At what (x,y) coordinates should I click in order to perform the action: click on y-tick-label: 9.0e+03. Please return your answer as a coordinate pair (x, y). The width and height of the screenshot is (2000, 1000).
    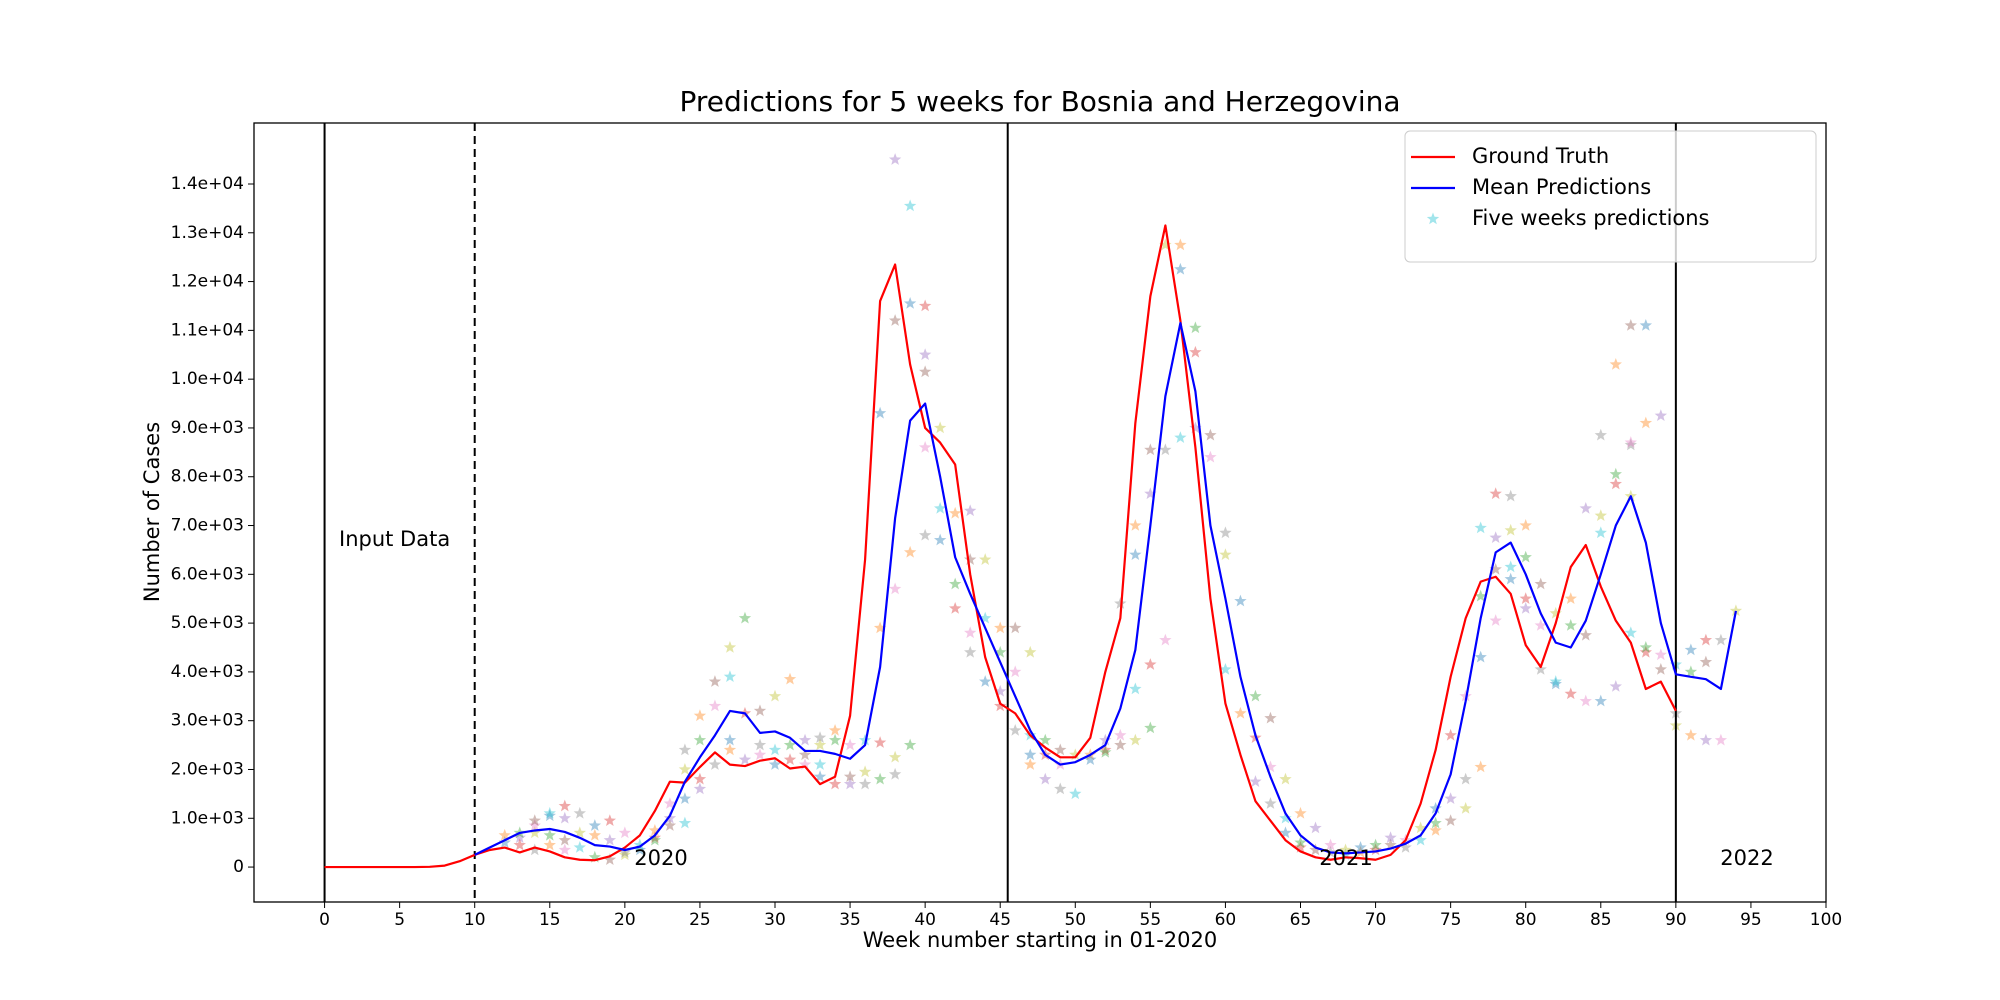
    Looking at the image, I should click on (207, 428).